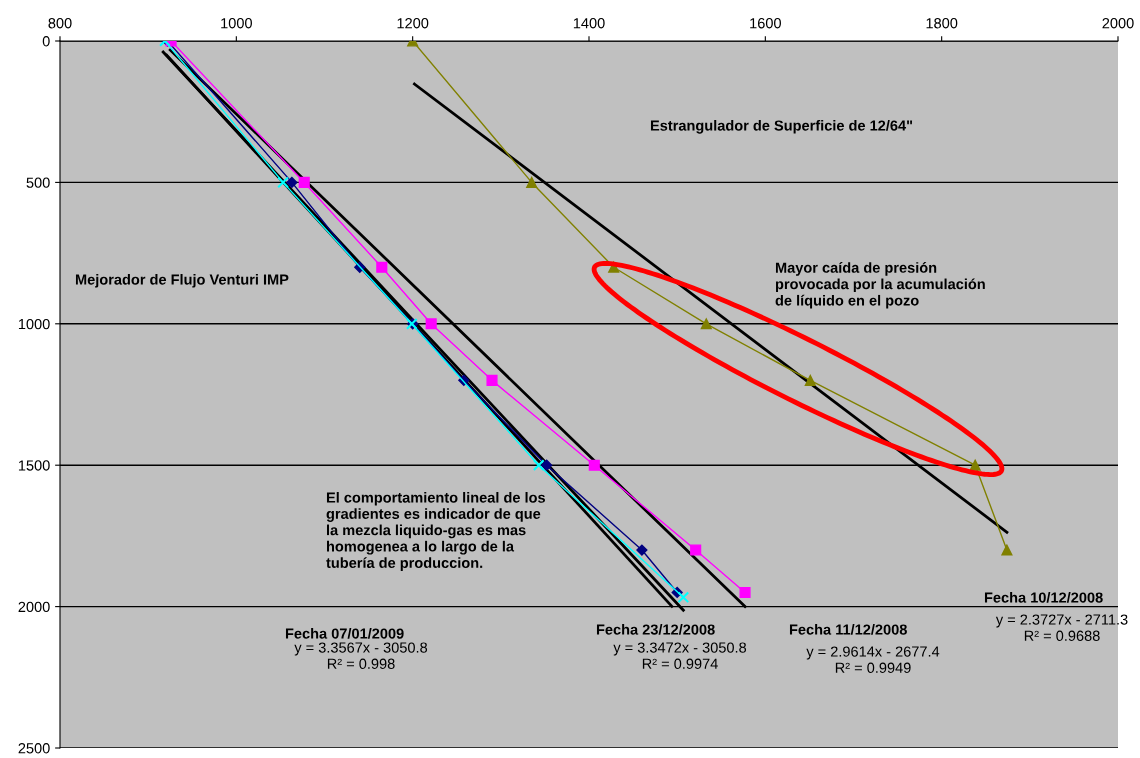  I want to click on y-tick-label: 0, so click(46, 41).